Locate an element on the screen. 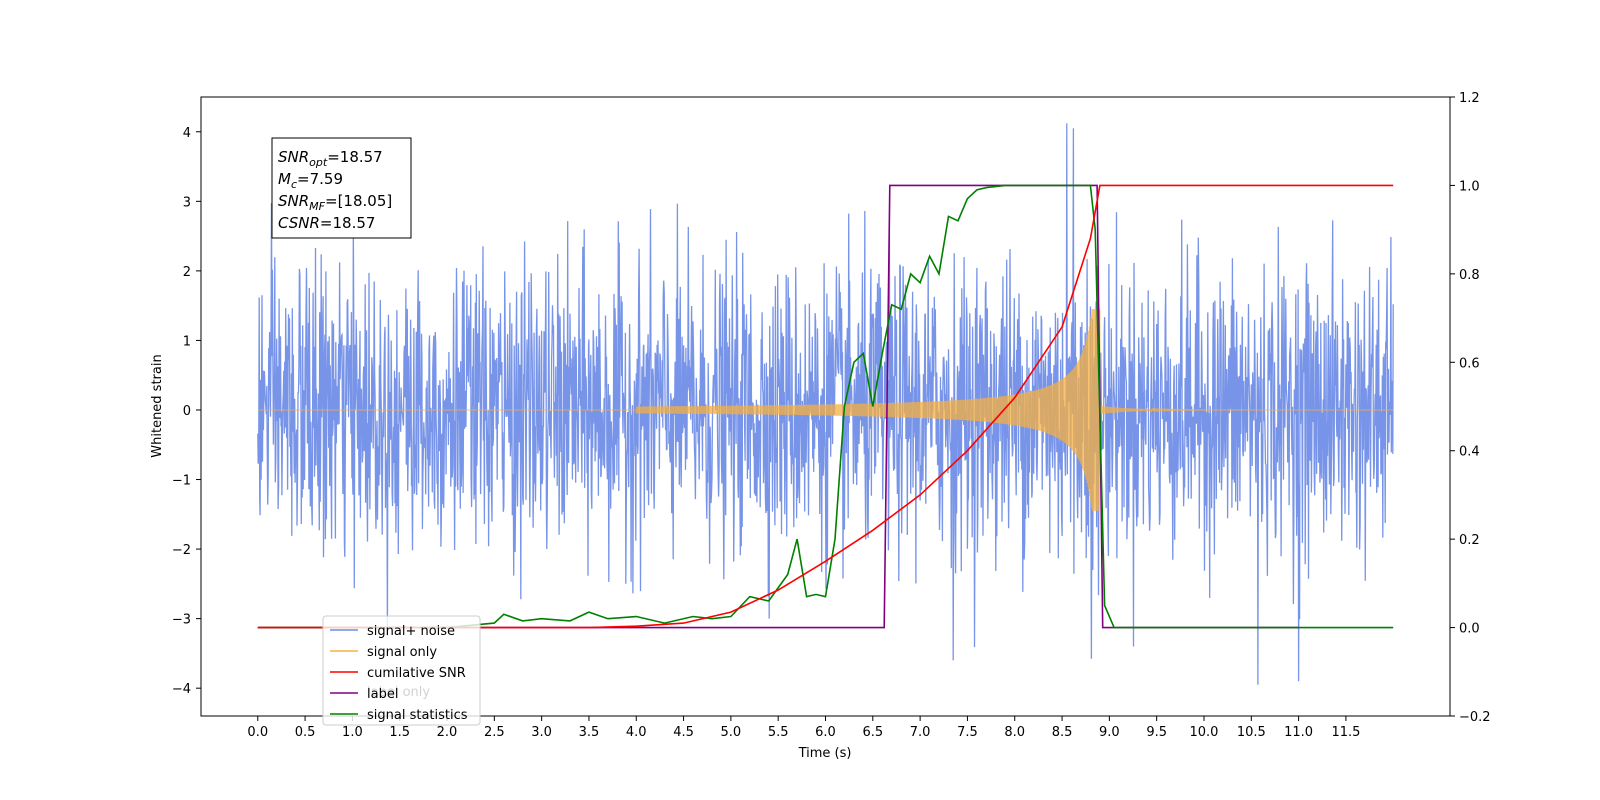  x-tick-label: 0.5 is located at coordinates (305, 732).